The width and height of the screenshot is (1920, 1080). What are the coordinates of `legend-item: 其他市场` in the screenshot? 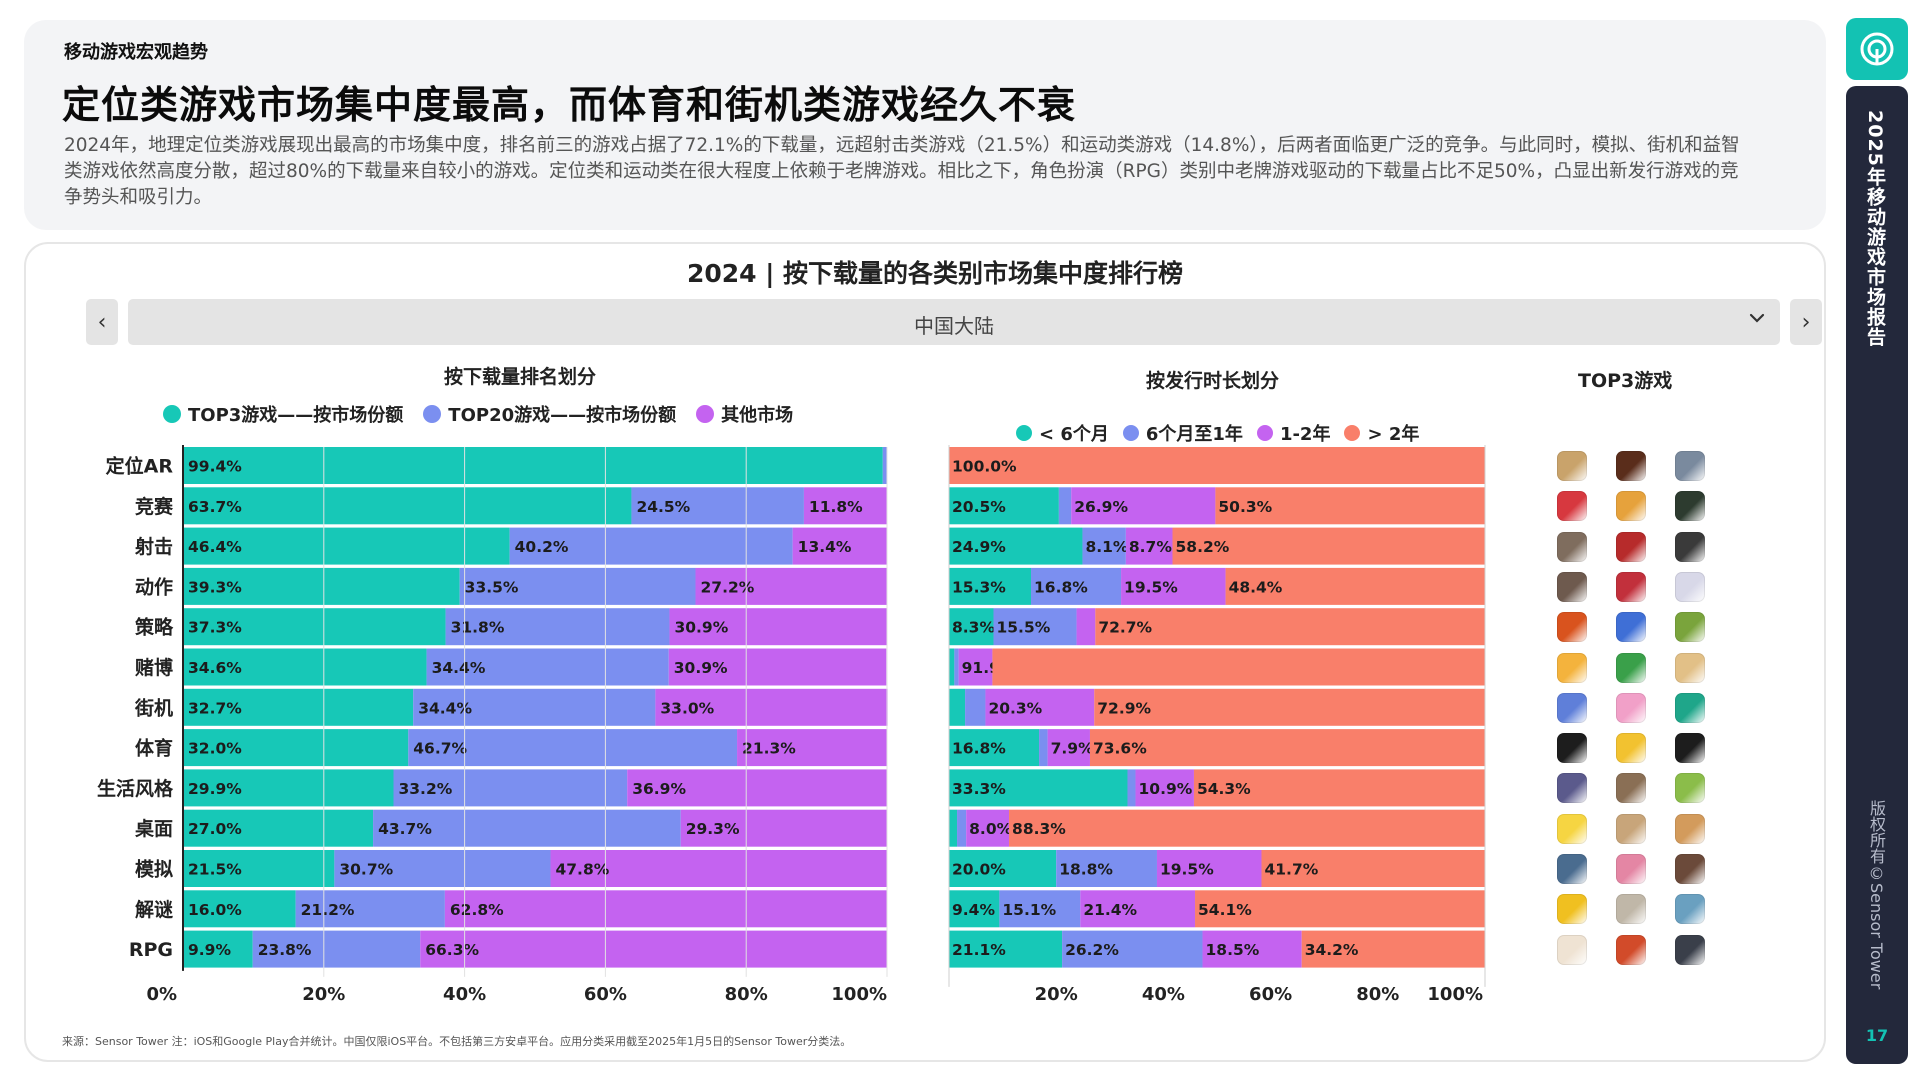 It's located at (744, 414).